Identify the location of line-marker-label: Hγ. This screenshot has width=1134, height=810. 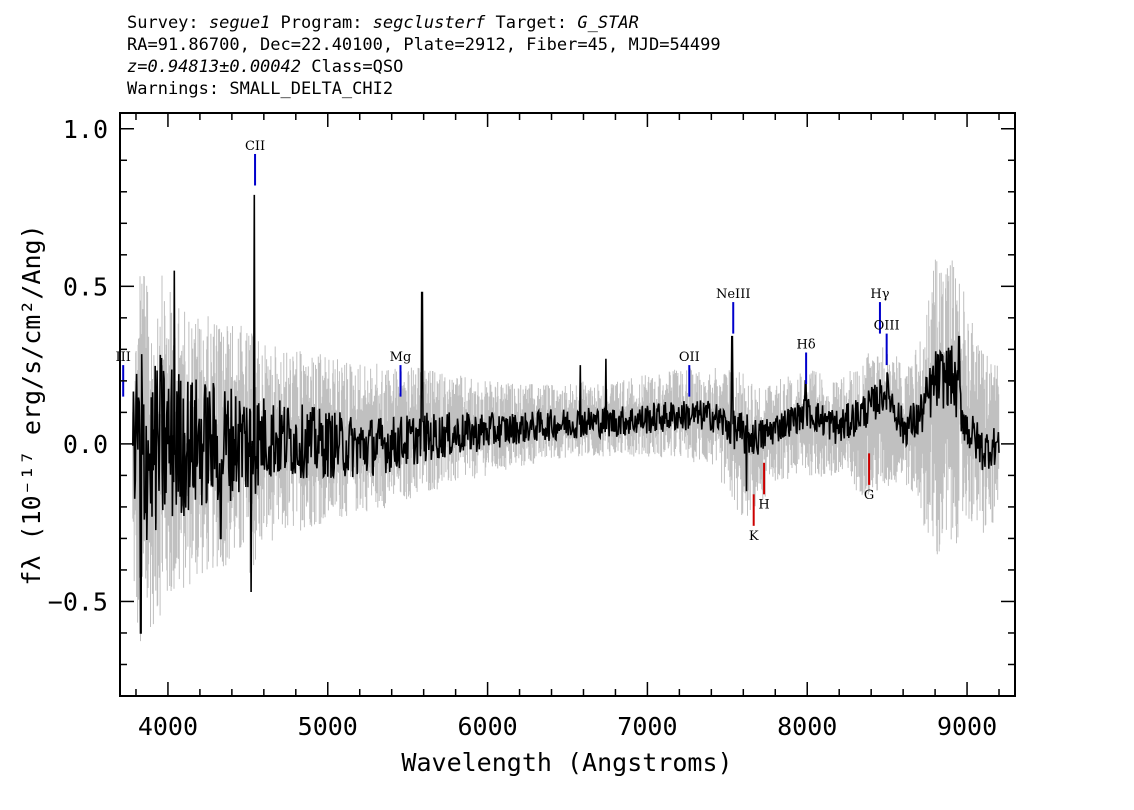
(879, 294).